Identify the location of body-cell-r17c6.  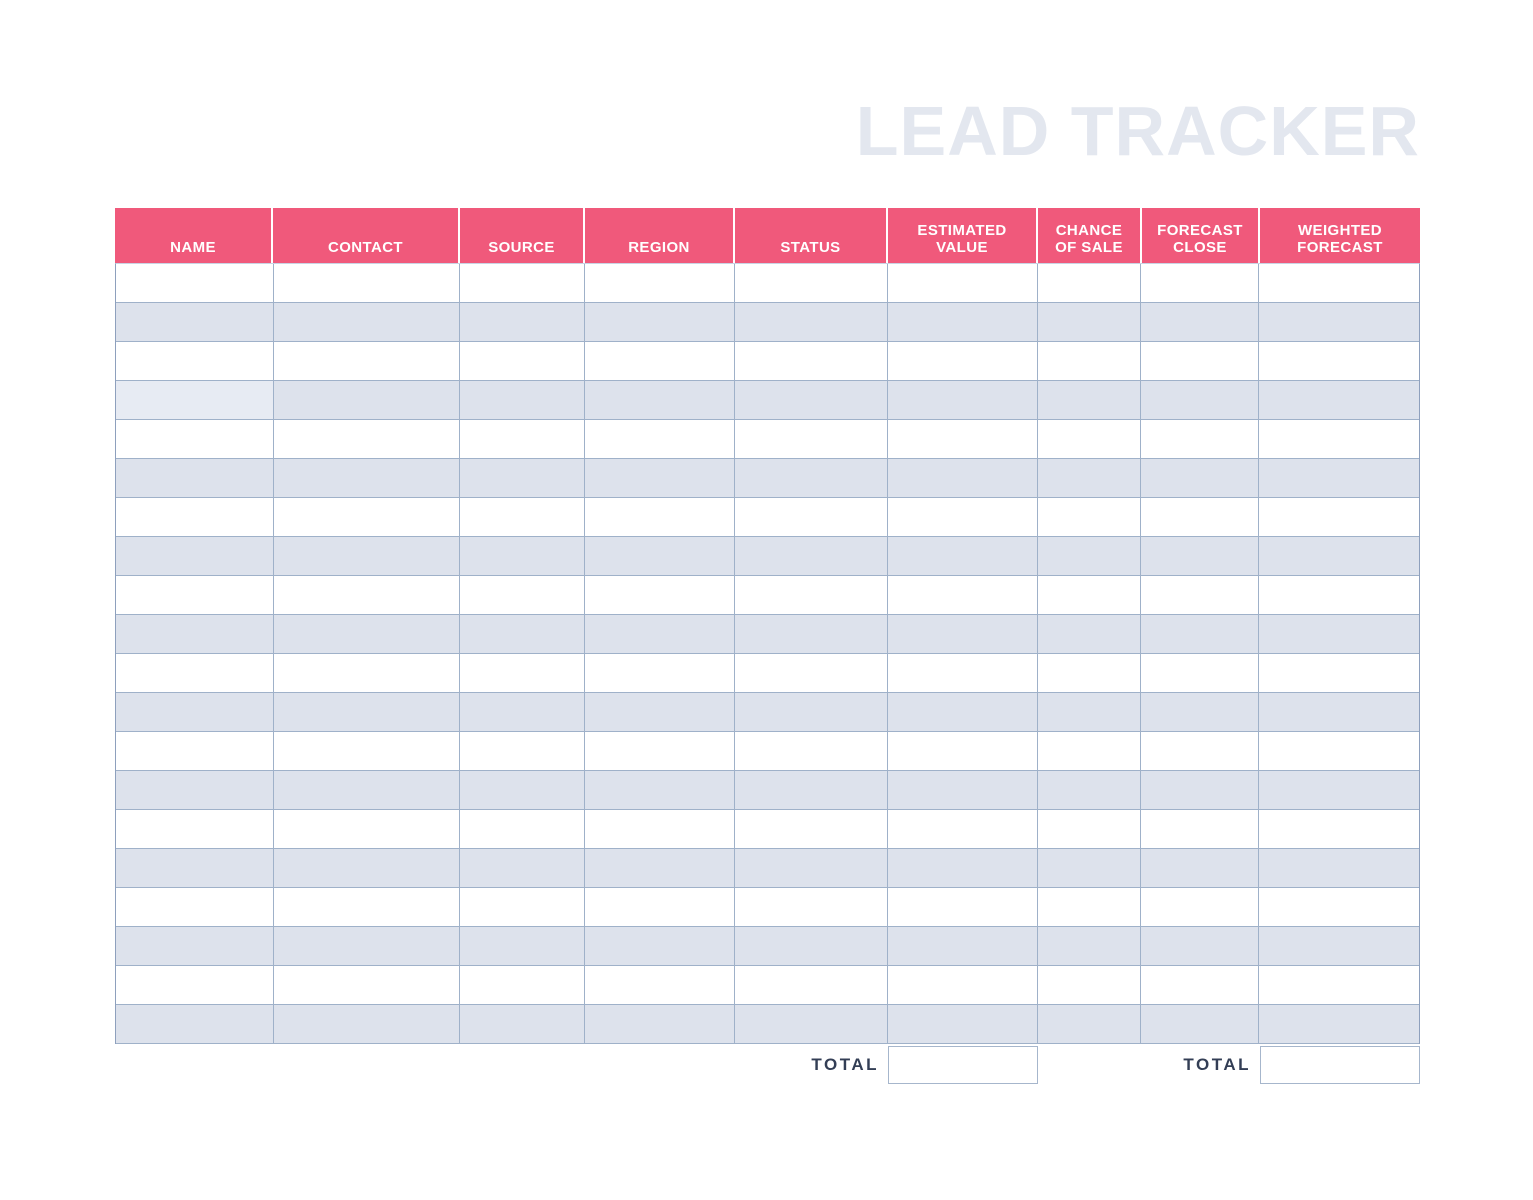
(962, 907).